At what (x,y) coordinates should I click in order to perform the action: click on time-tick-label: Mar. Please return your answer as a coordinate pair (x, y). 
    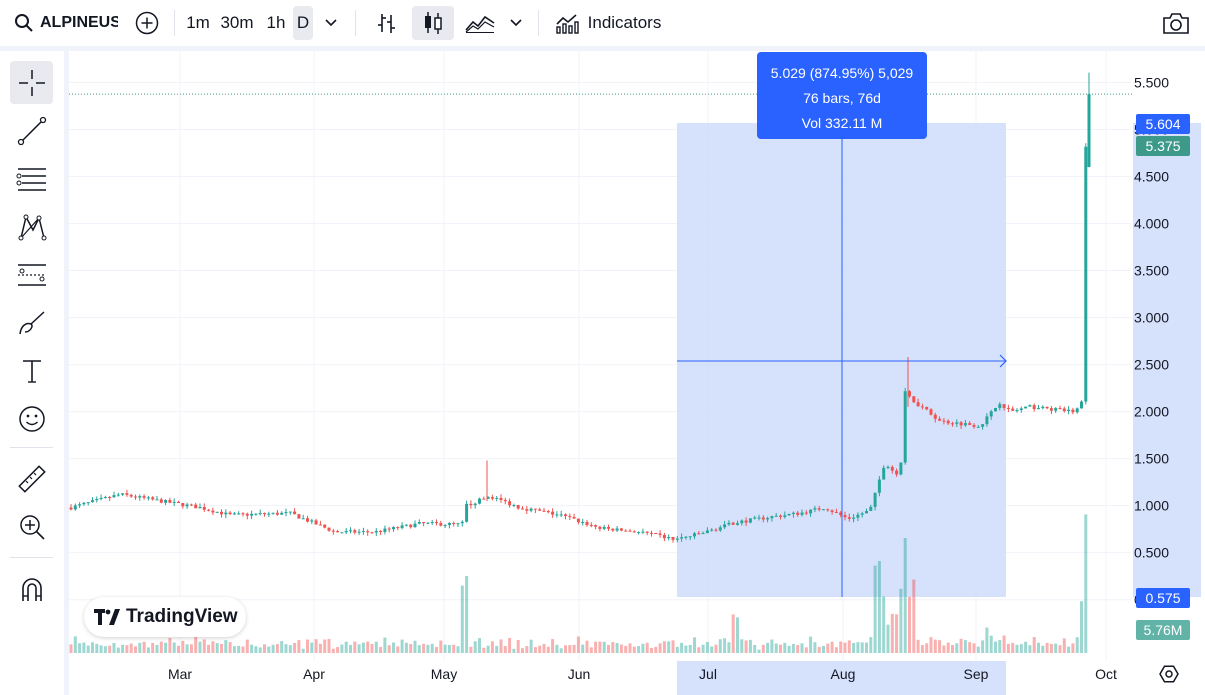
    Looking at the image, I should click on (180, 674).